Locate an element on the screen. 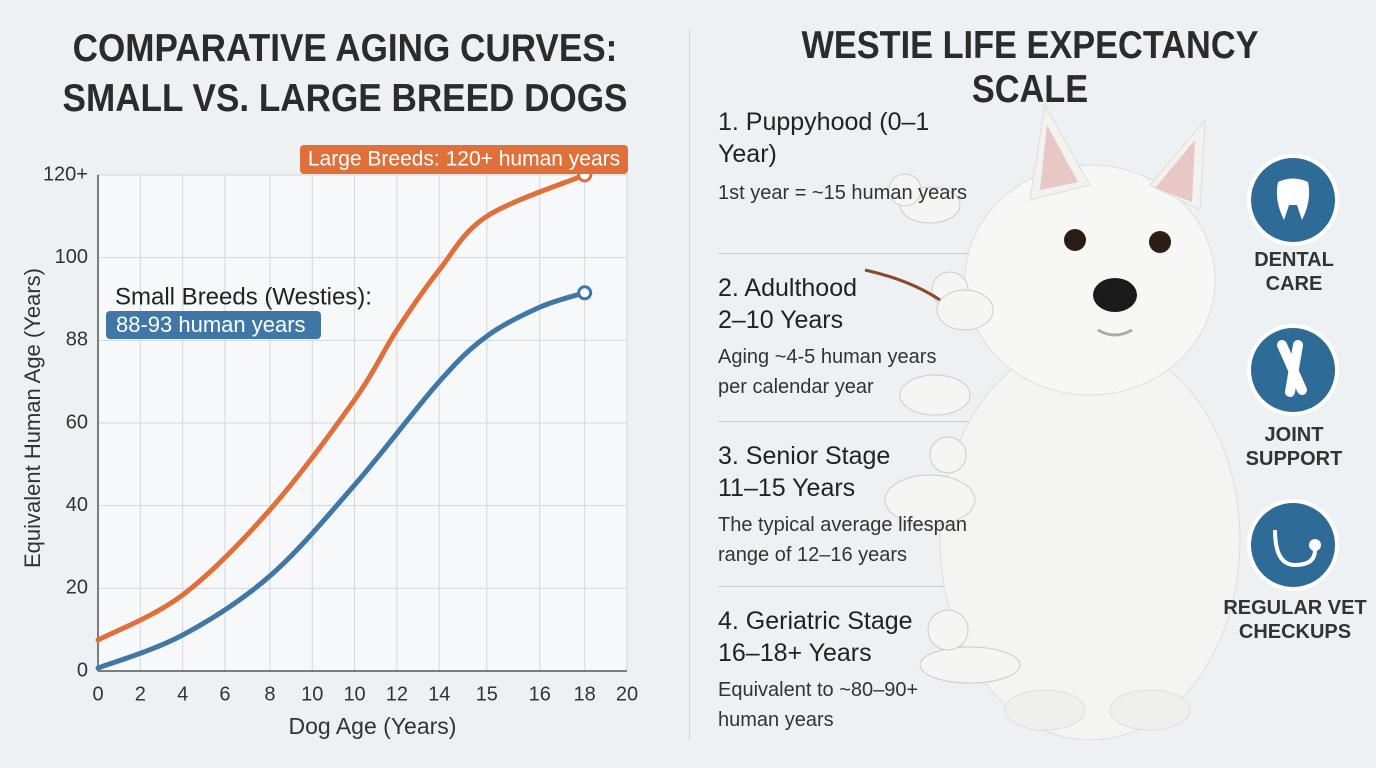 Image resolution: width=1376 pixels, height=768 pixels. stage-years: 16–18+ Years is located at coordinates (795, 653).